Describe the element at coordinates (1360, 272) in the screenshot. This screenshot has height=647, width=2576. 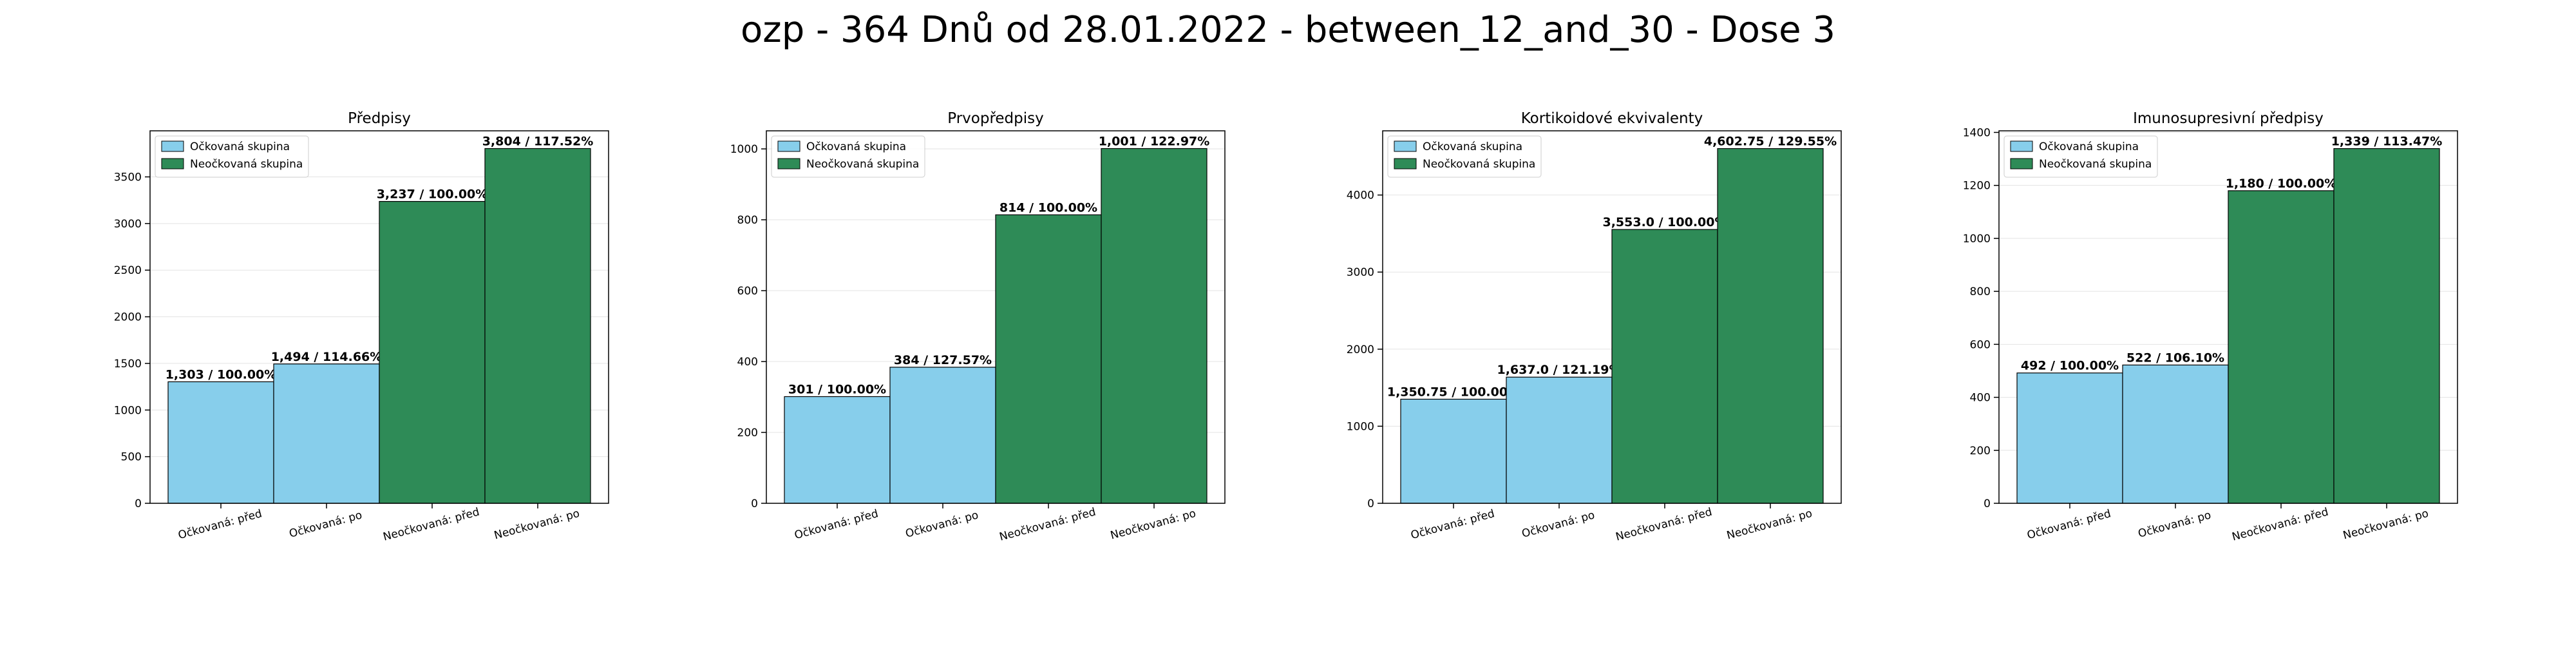
I see `y-tick-label: 3000` at that location.